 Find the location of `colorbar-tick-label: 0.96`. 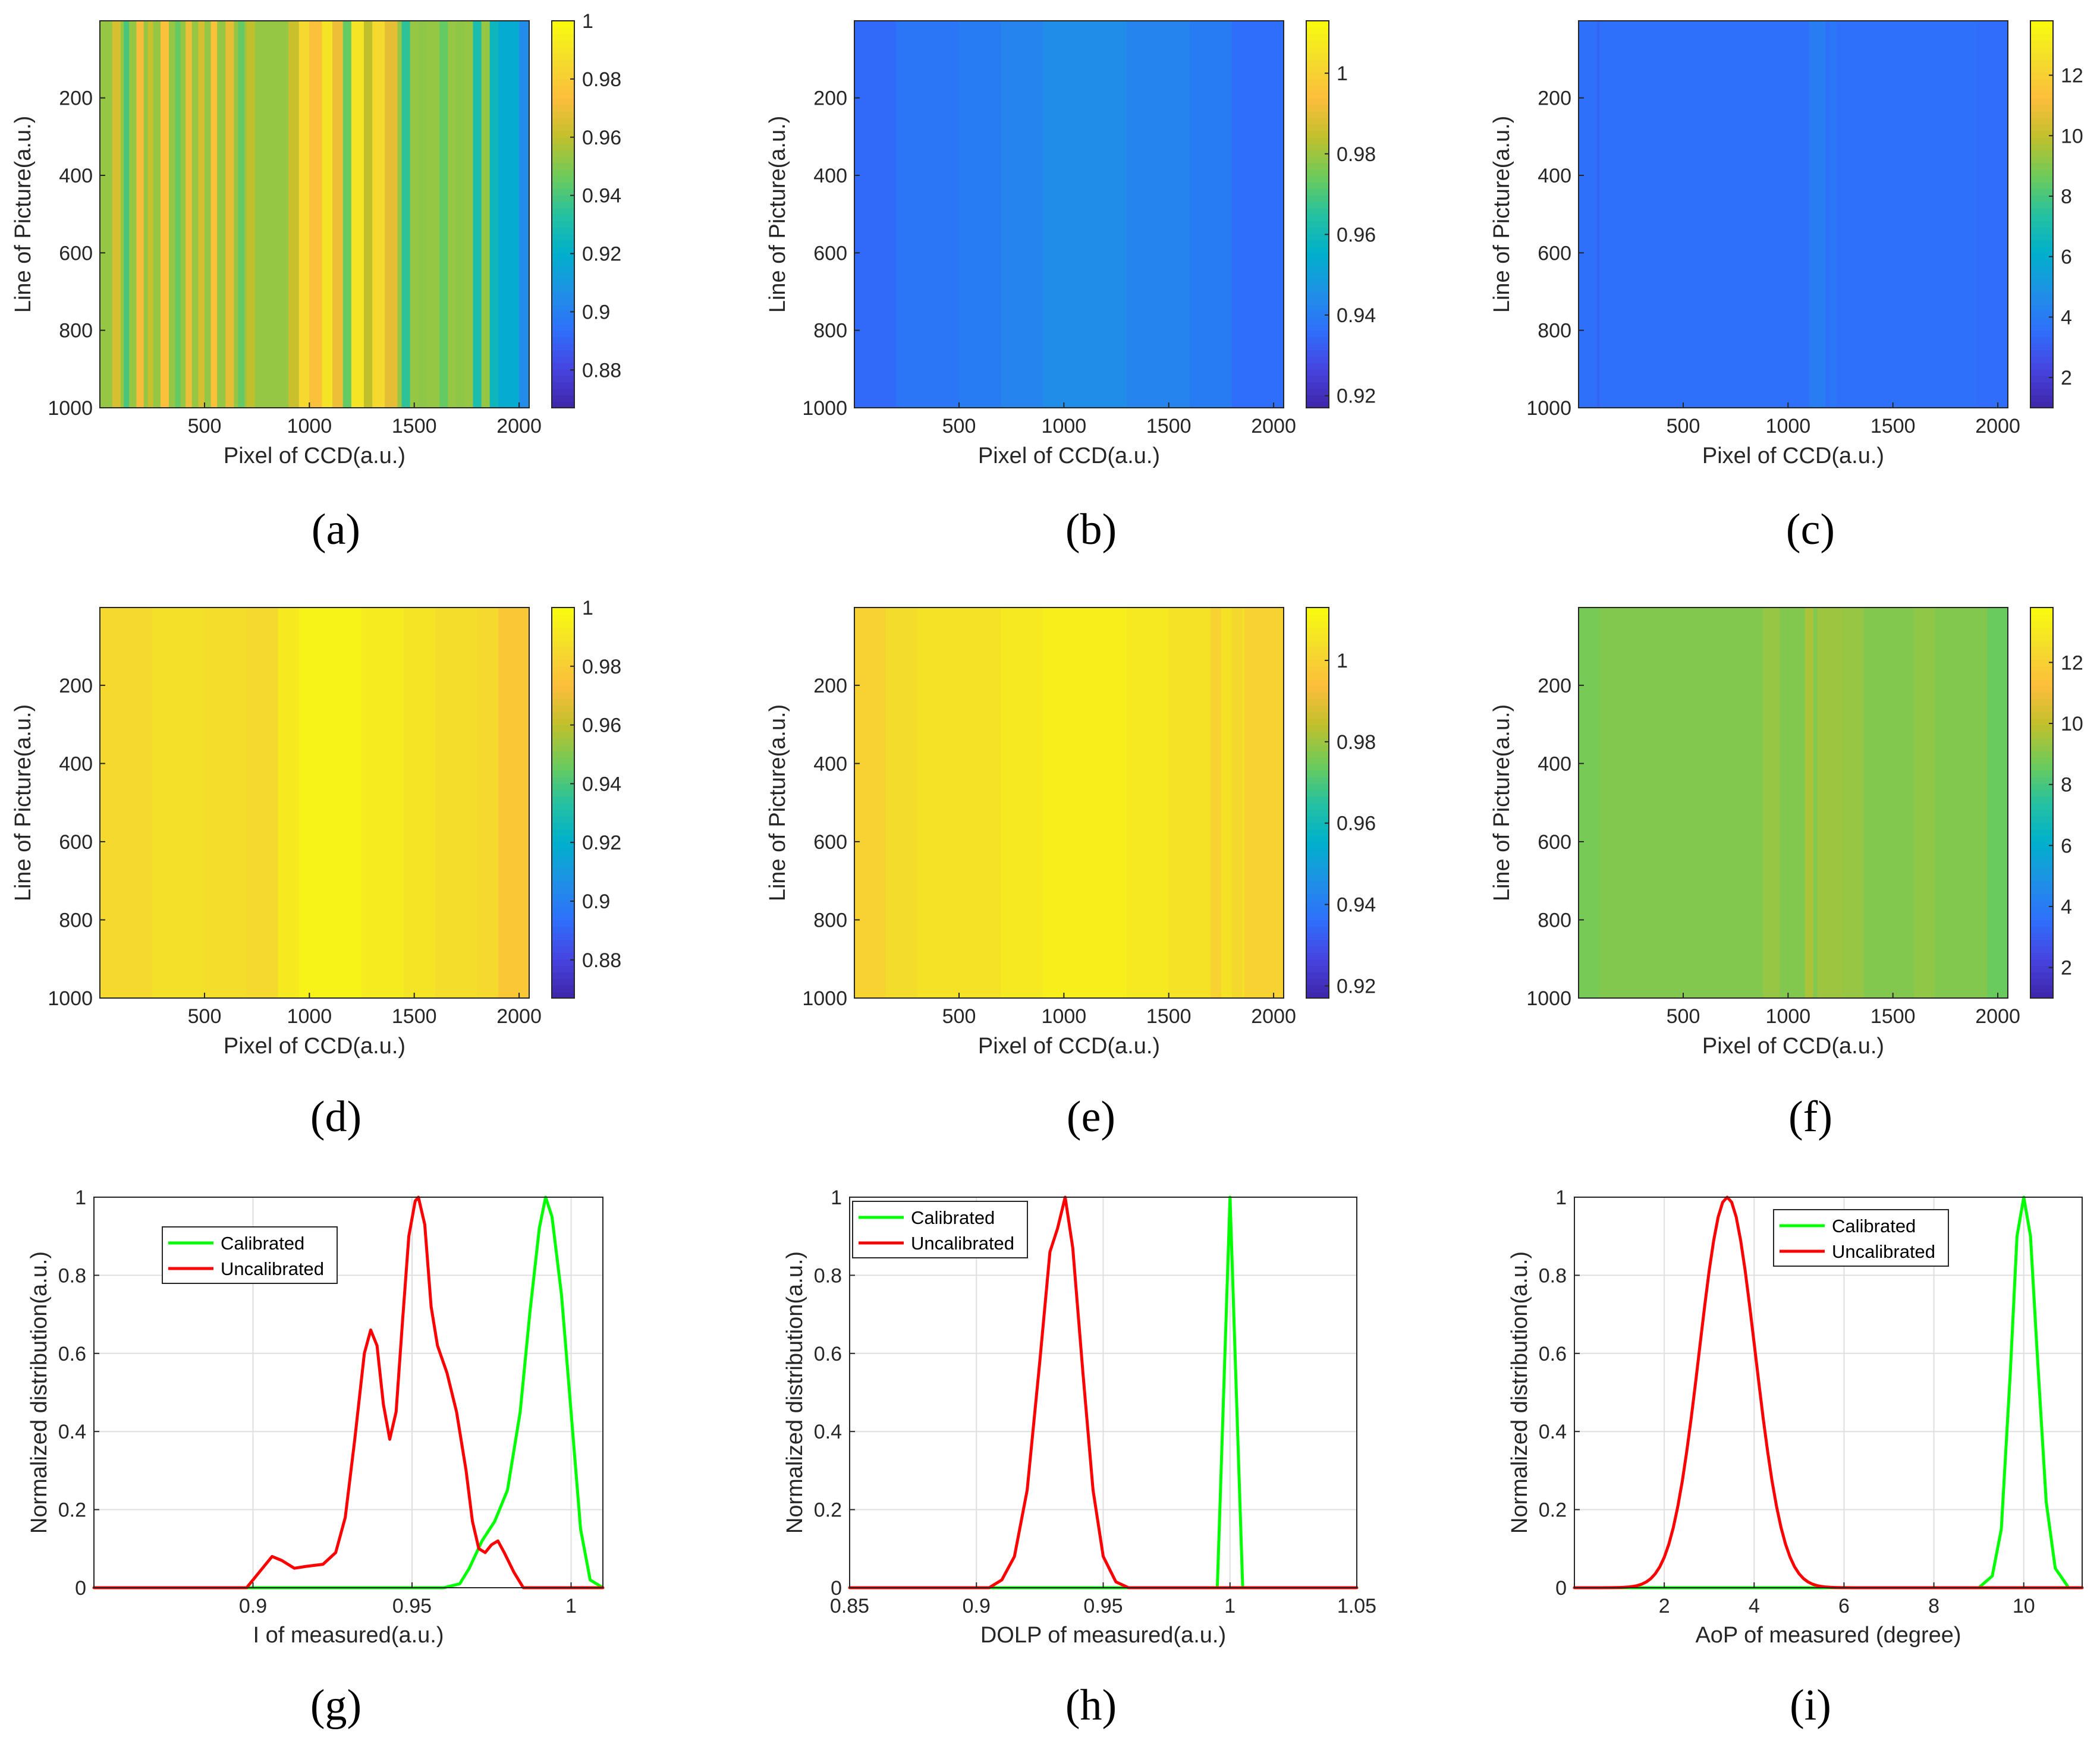

colorbar-tick-label: 0.96 is located at coordinates (1356, 235).